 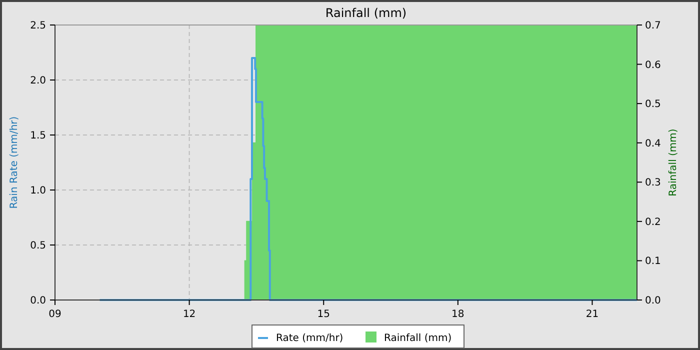 I want to click on y2-tick-label: 0.3, so click(x=653, y=183).